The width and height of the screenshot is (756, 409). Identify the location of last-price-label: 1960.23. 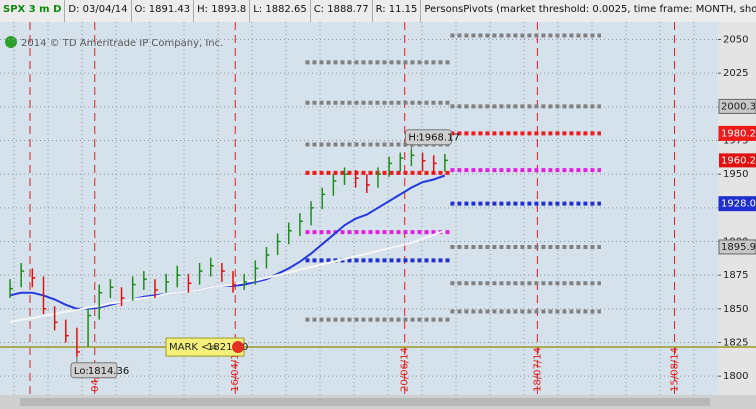
(738, 160).